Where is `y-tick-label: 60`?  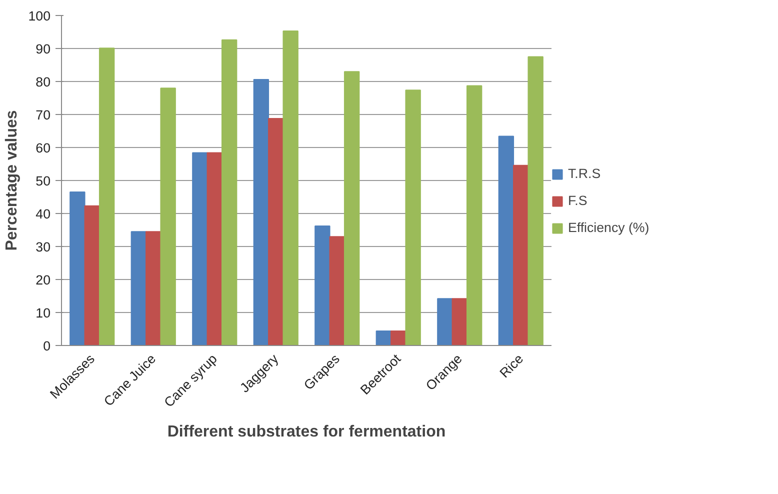
y-tick-label: 60 is located at coordinates (43, 148).